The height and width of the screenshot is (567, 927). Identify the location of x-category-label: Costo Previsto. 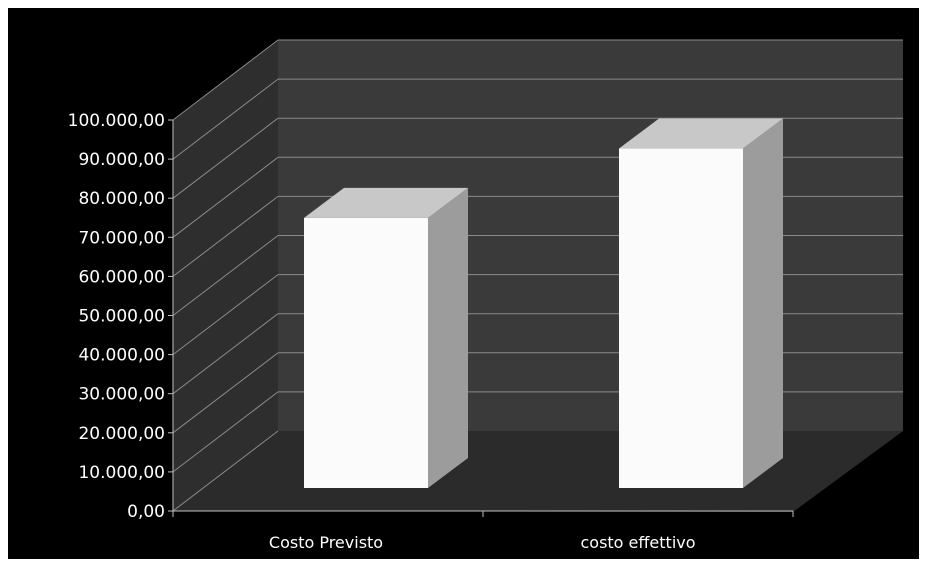
(326, 542).